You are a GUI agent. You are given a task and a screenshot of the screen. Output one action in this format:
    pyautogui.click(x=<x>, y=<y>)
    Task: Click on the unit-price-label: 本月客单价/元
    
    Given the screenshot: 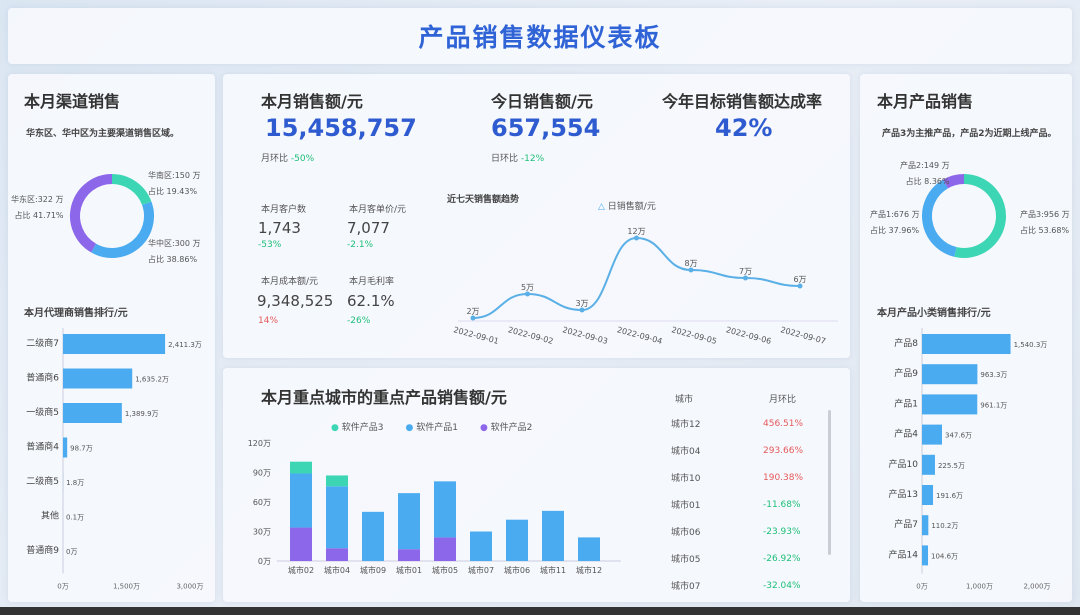 What is the action you would take?
    pyautogui.click(x=378, y=210)
    